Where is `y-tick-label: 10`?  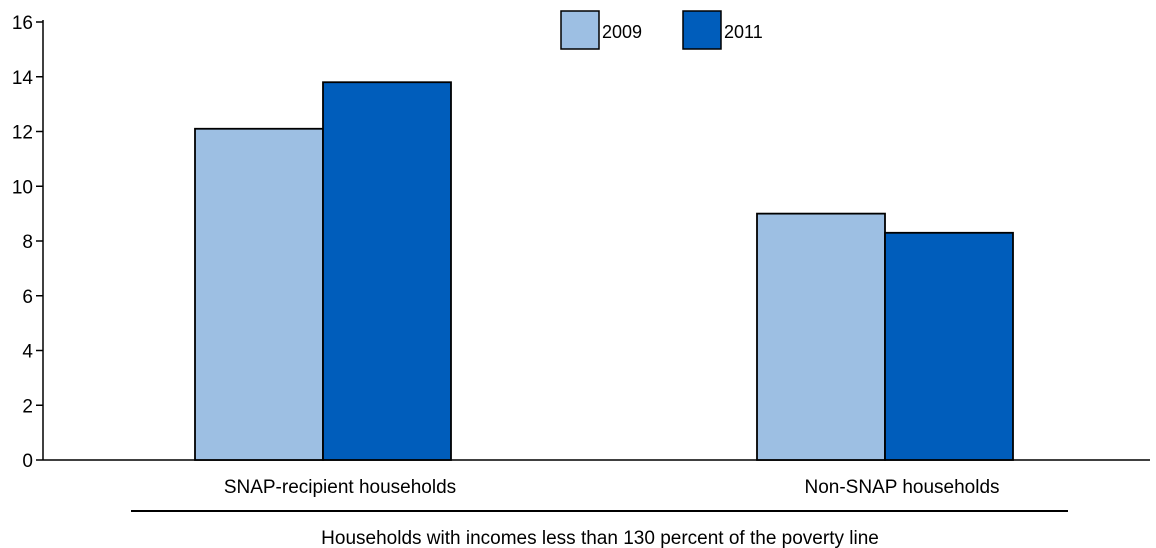 y-tick-label: 10 is located at coordinates (22, 187).